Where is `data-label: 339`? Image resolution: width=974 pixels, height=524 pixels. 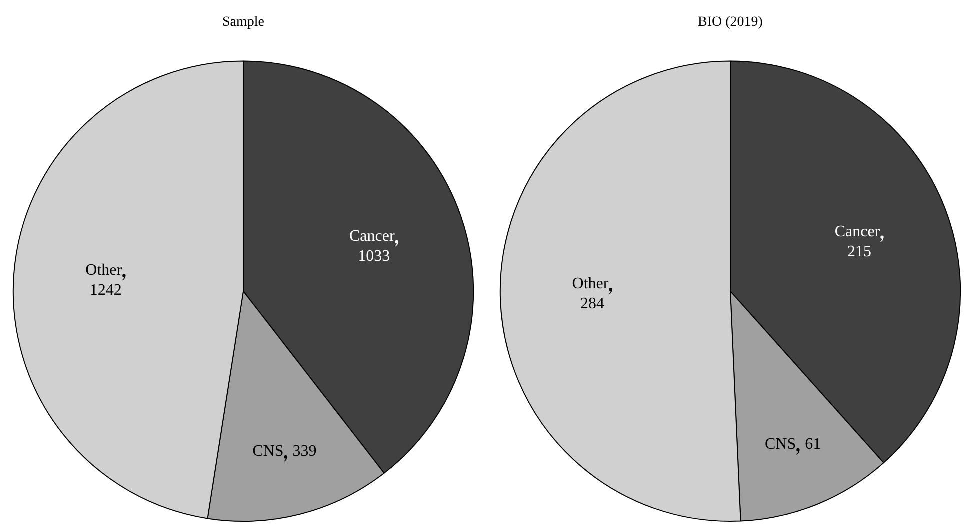 data-label: 339 is located at coordinates (304, 451).